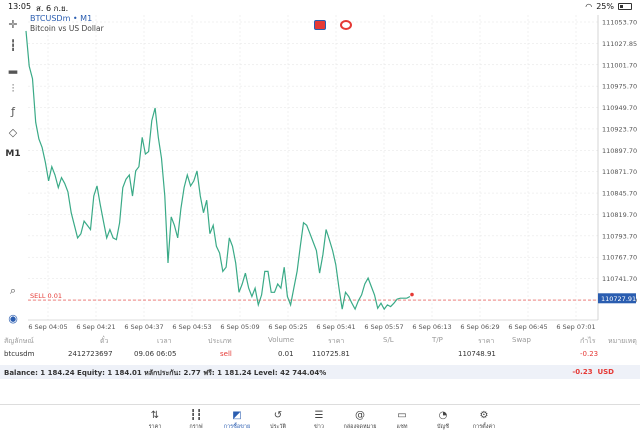 This screenshot has height=447, width=640. What do you see at coordinates (477, 354) in the screenshot?
I see `row-current-price: 110748.91` at bounding box center [477, 354].